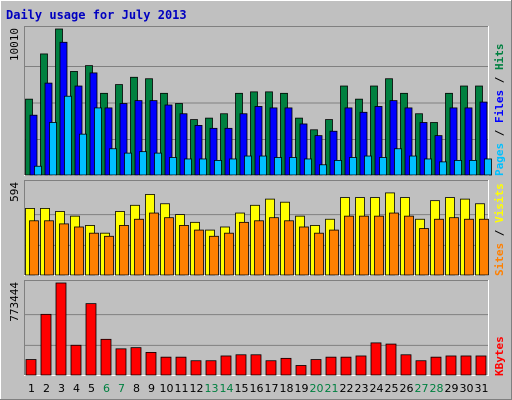  Describe the element at coordinates (182, 388) in the screenshot. I see `day-label: 11` at that location.